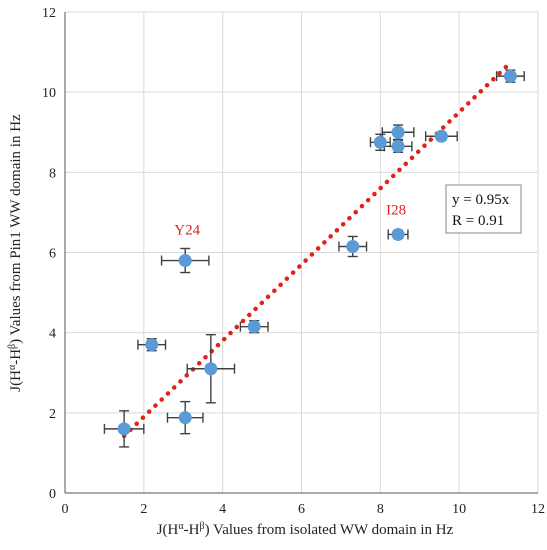 This screenshot has height=550, width=547. Describe the element at coordinates (168, 530) in the screenshot. I see `x-axis-title-prefix: J(H` at that location.